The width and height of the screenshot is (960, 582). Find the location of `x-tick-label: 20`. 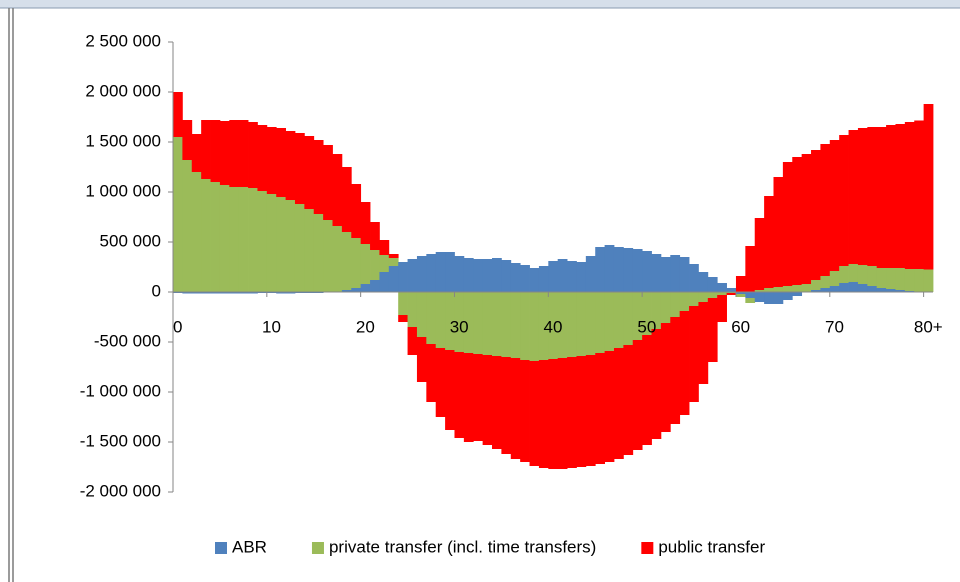

x-tick-label: 20 is located at coordinates (365, 326).